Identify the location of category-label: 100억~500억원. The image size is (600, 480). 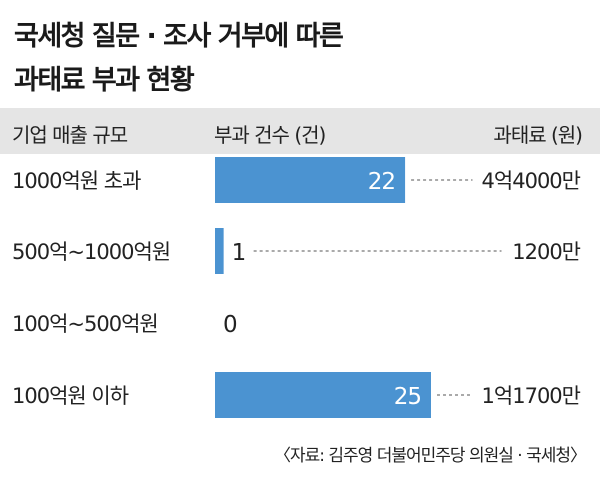
(85, 324).